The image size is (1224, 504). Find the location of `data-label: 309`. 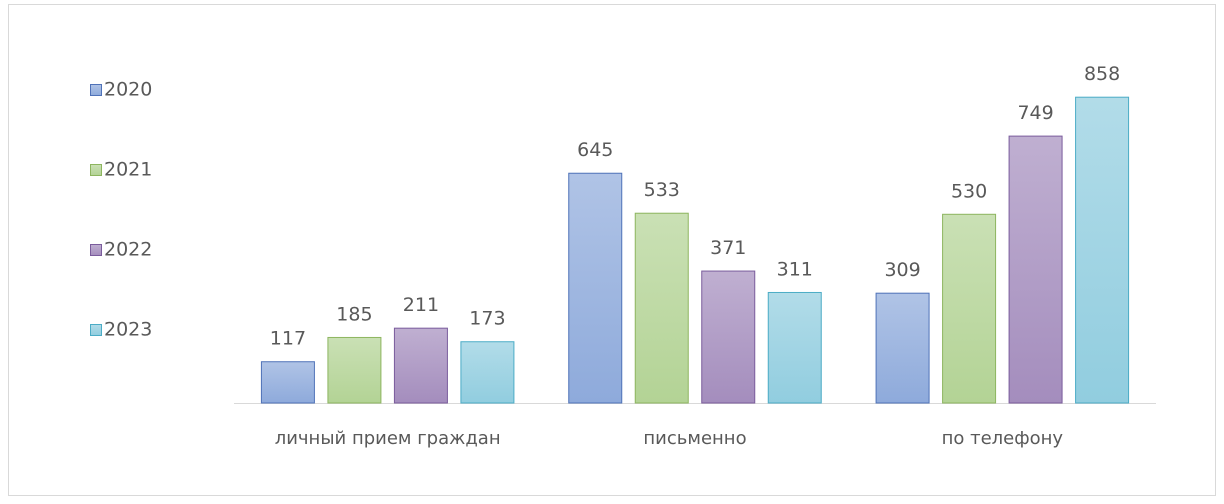

data-label: 309 is located at coordinates (902, 270).